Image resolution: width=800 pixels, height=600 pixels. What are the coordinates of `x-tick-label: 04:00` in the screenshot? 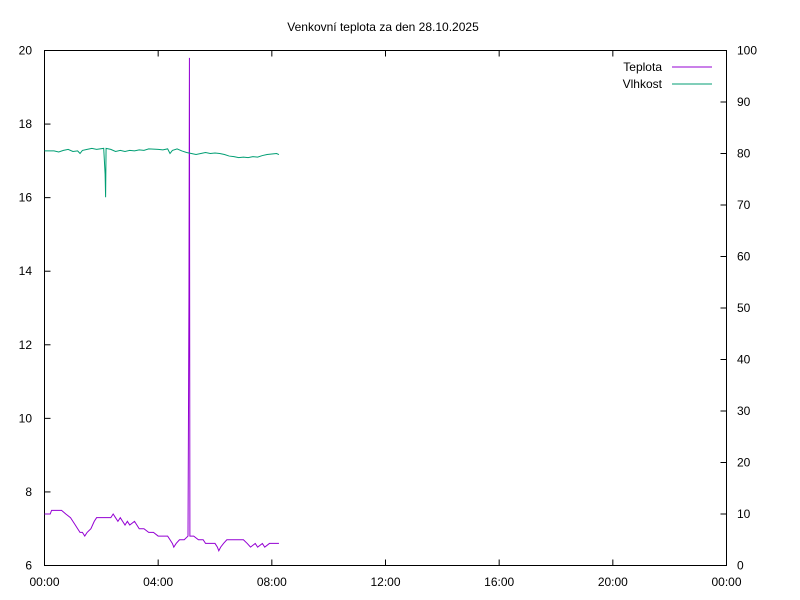 It's located at (158, 582).